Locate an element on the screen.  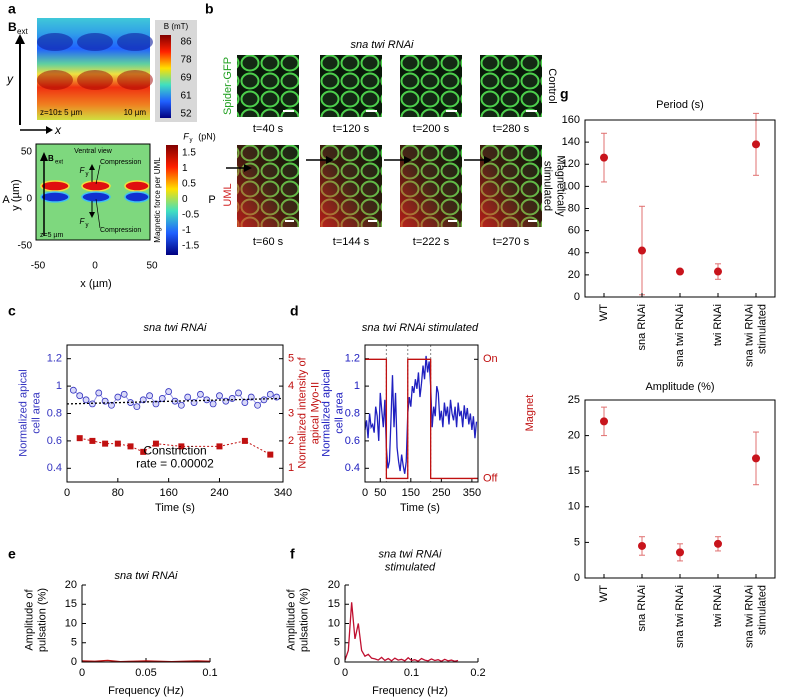
label: y (µm) is located at coordinates (16, 194).